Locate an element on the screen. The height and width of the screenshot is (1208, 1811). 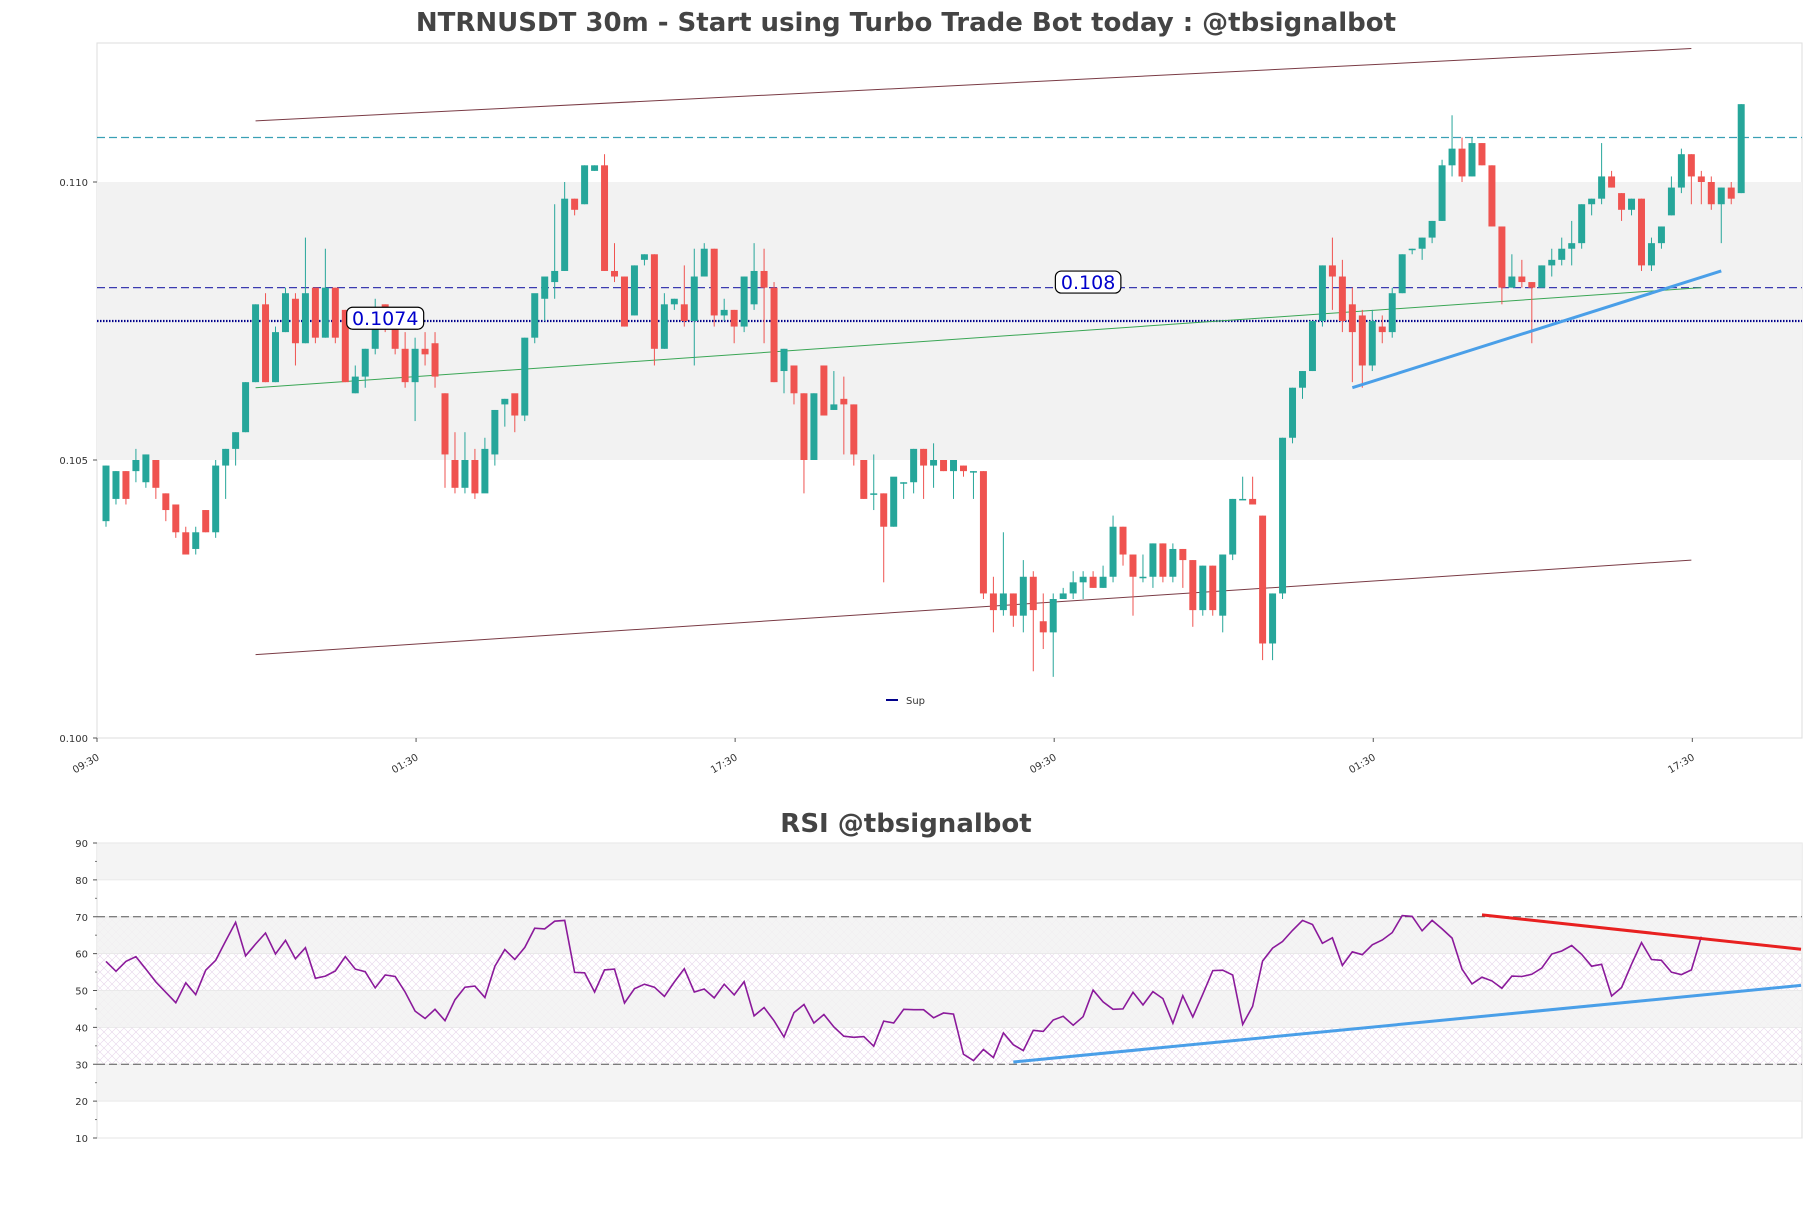
x-tick-label: 09:30 is located at coordinates (86, 764).